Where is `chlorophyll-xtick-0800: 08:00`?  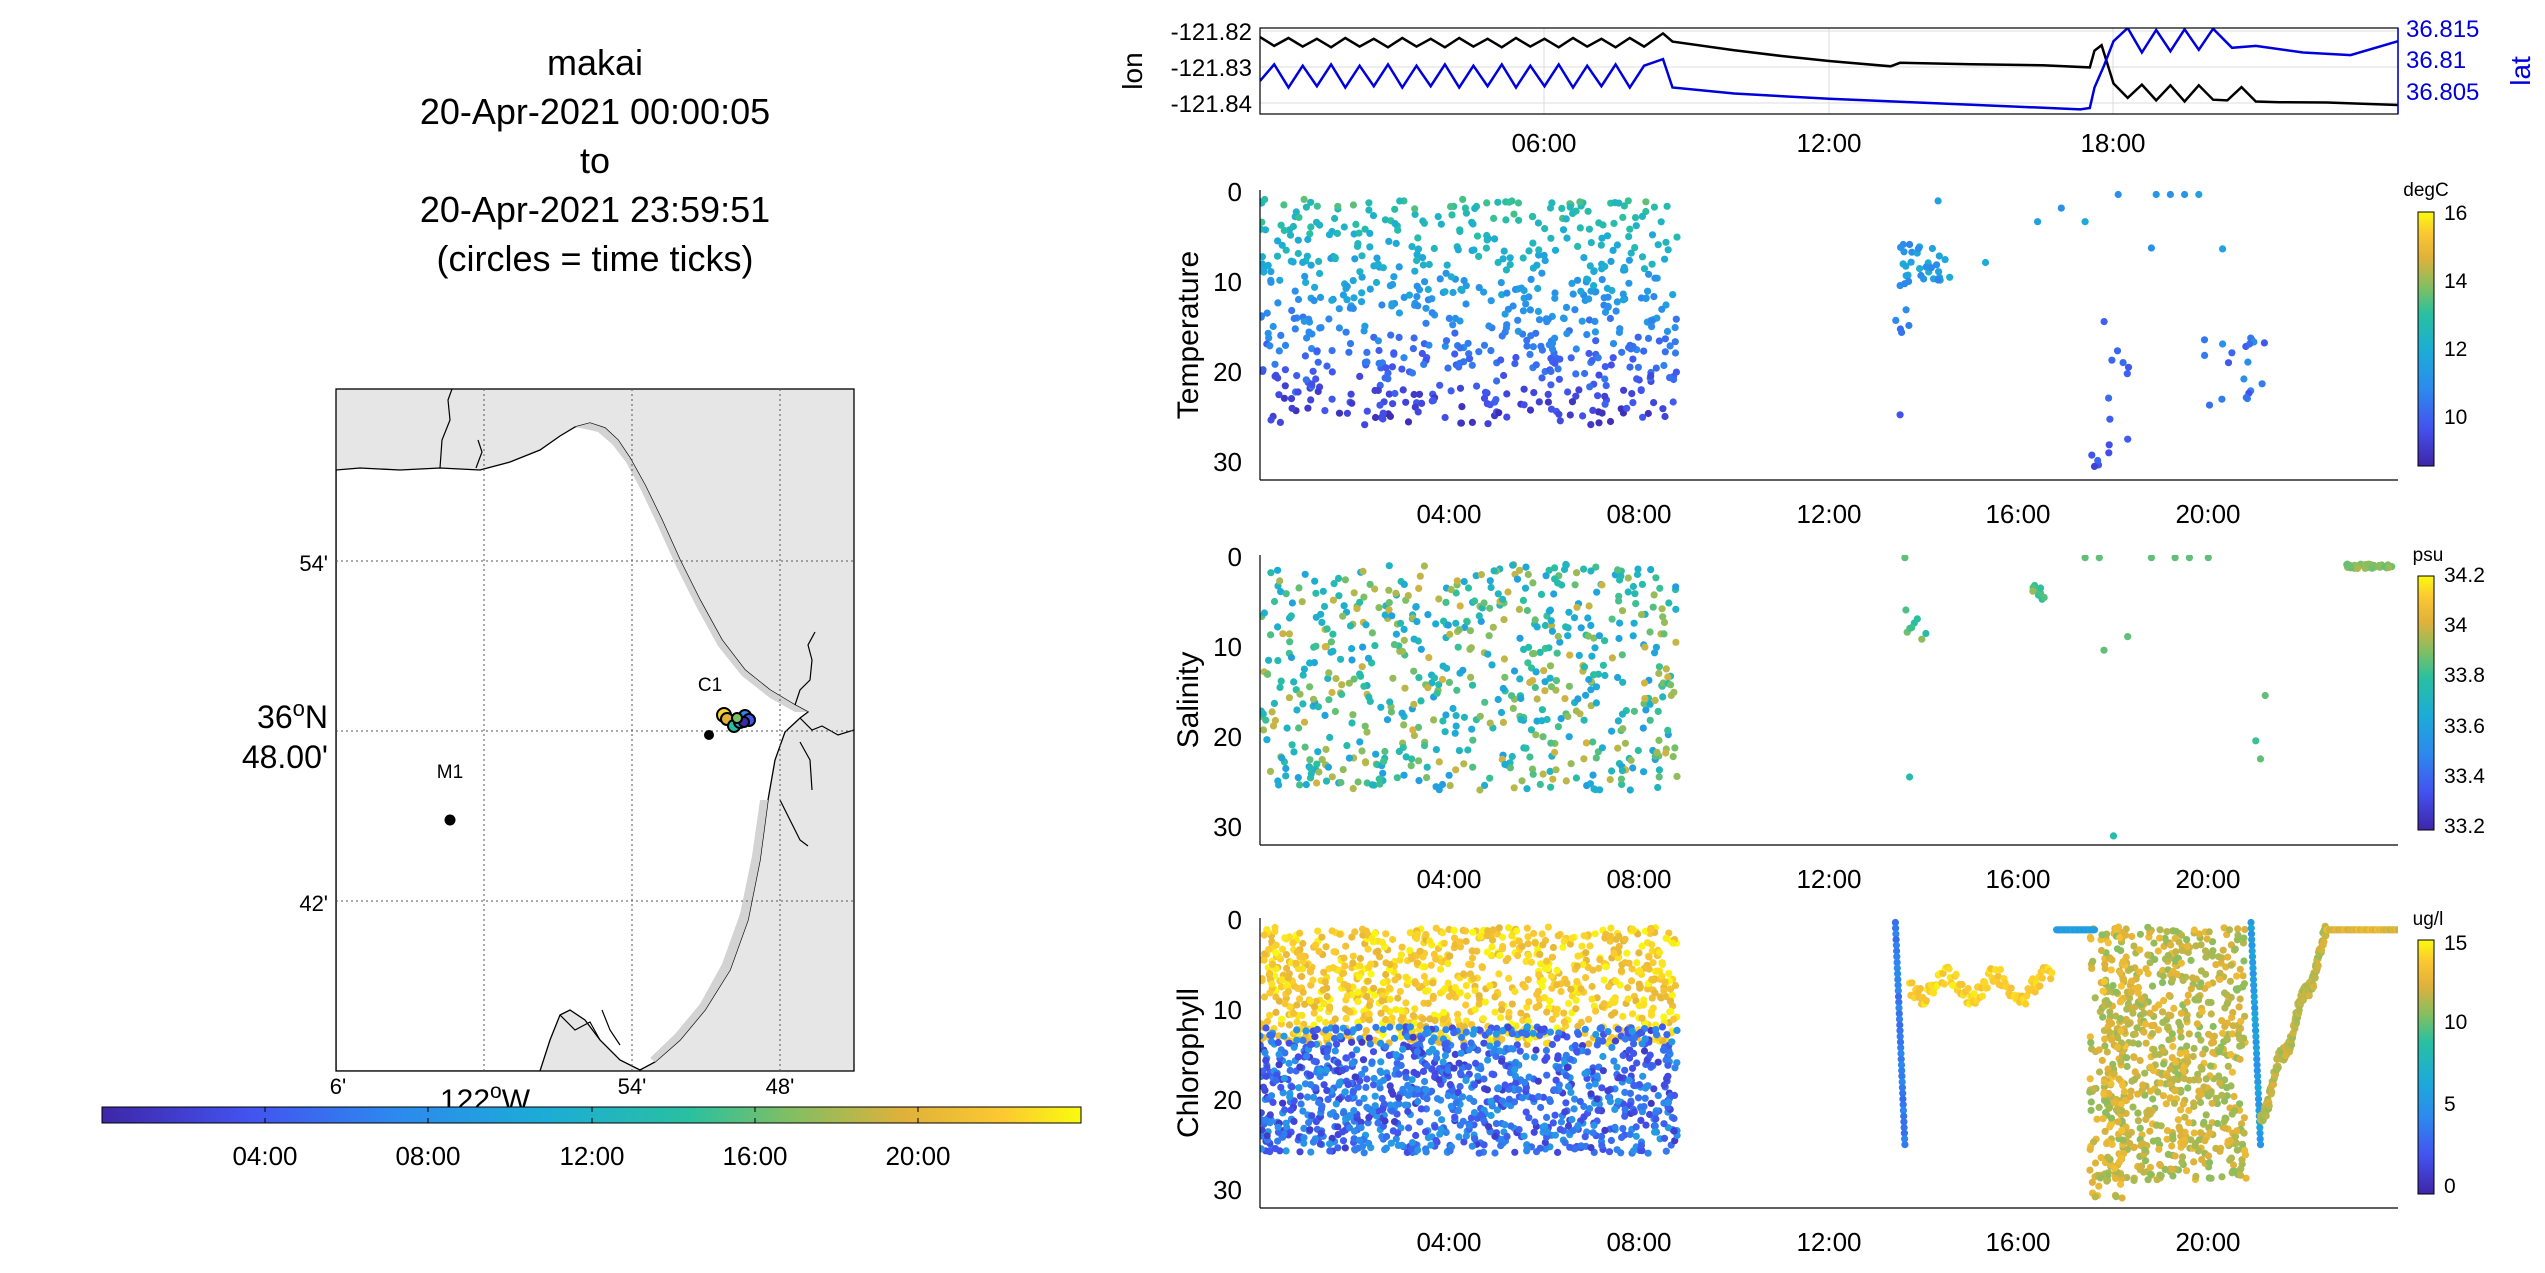
chlorophyll-xtick-0800: 08:00 is located at coordinates (1638, 1242).